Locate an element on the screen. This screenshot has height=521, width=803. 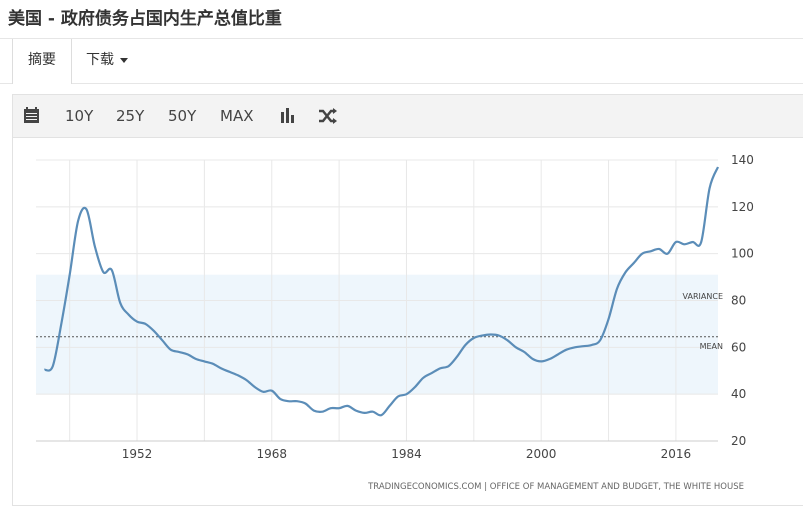
tab-summary: 摘要 is located at coordinates (42, 61).